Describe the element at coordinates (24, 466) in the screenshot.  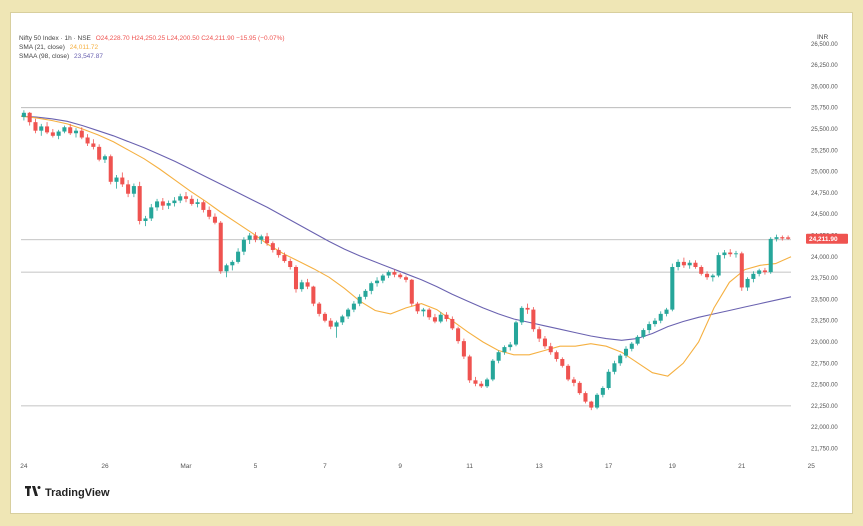
I see `x-tick-label: 24` at that location.